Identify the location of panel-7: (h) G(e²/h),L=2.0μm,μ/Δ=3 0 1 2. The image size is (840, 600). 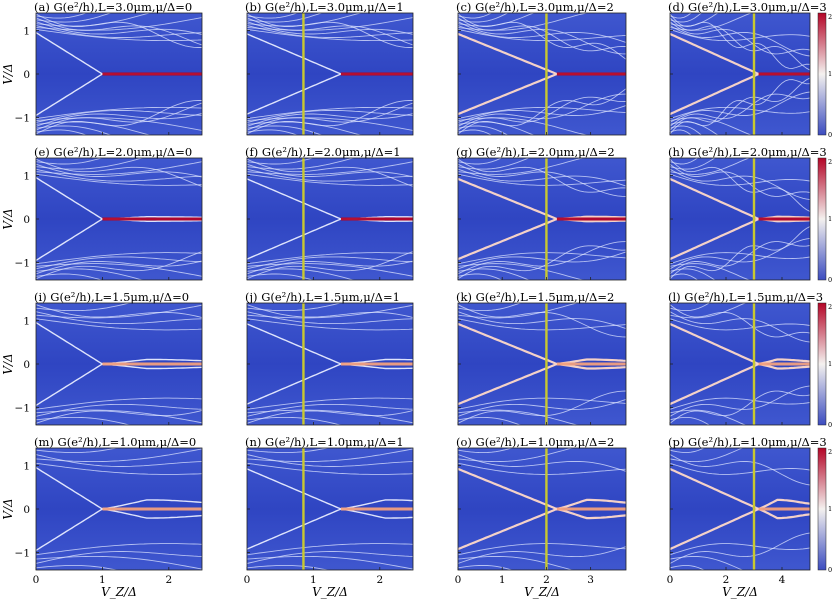
(750, 214).